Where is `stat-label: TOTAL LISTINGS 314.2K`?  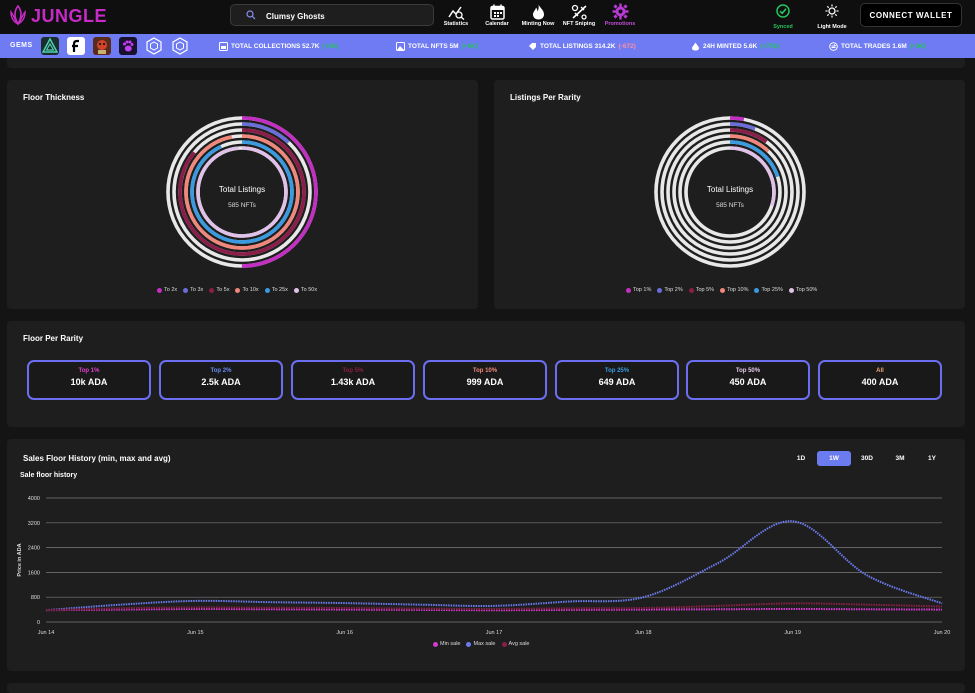 stat-label: TOTAL LISTINGS 314.2K is located at coordinates (578, 46).